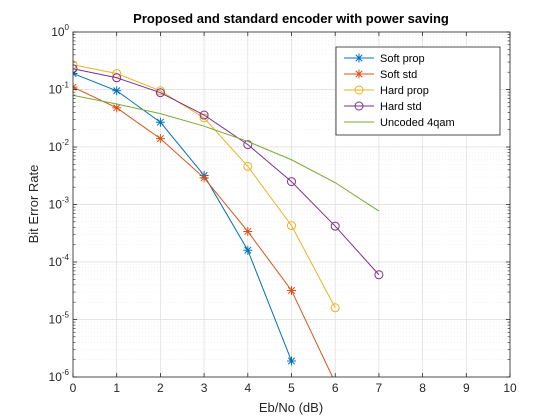 The height and width of the screenshot is (420, 560). I want to click on y-tick-label: 10⁻¹, so click(59, 89).